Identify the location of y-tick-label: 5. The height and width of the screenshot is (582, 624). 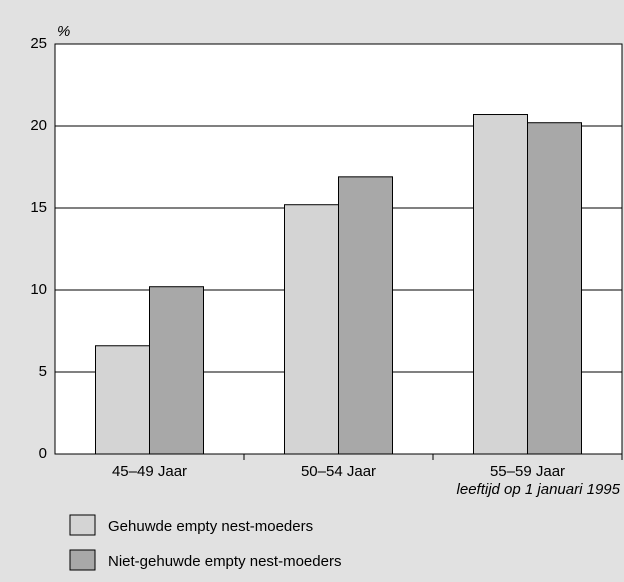
(43, 371).